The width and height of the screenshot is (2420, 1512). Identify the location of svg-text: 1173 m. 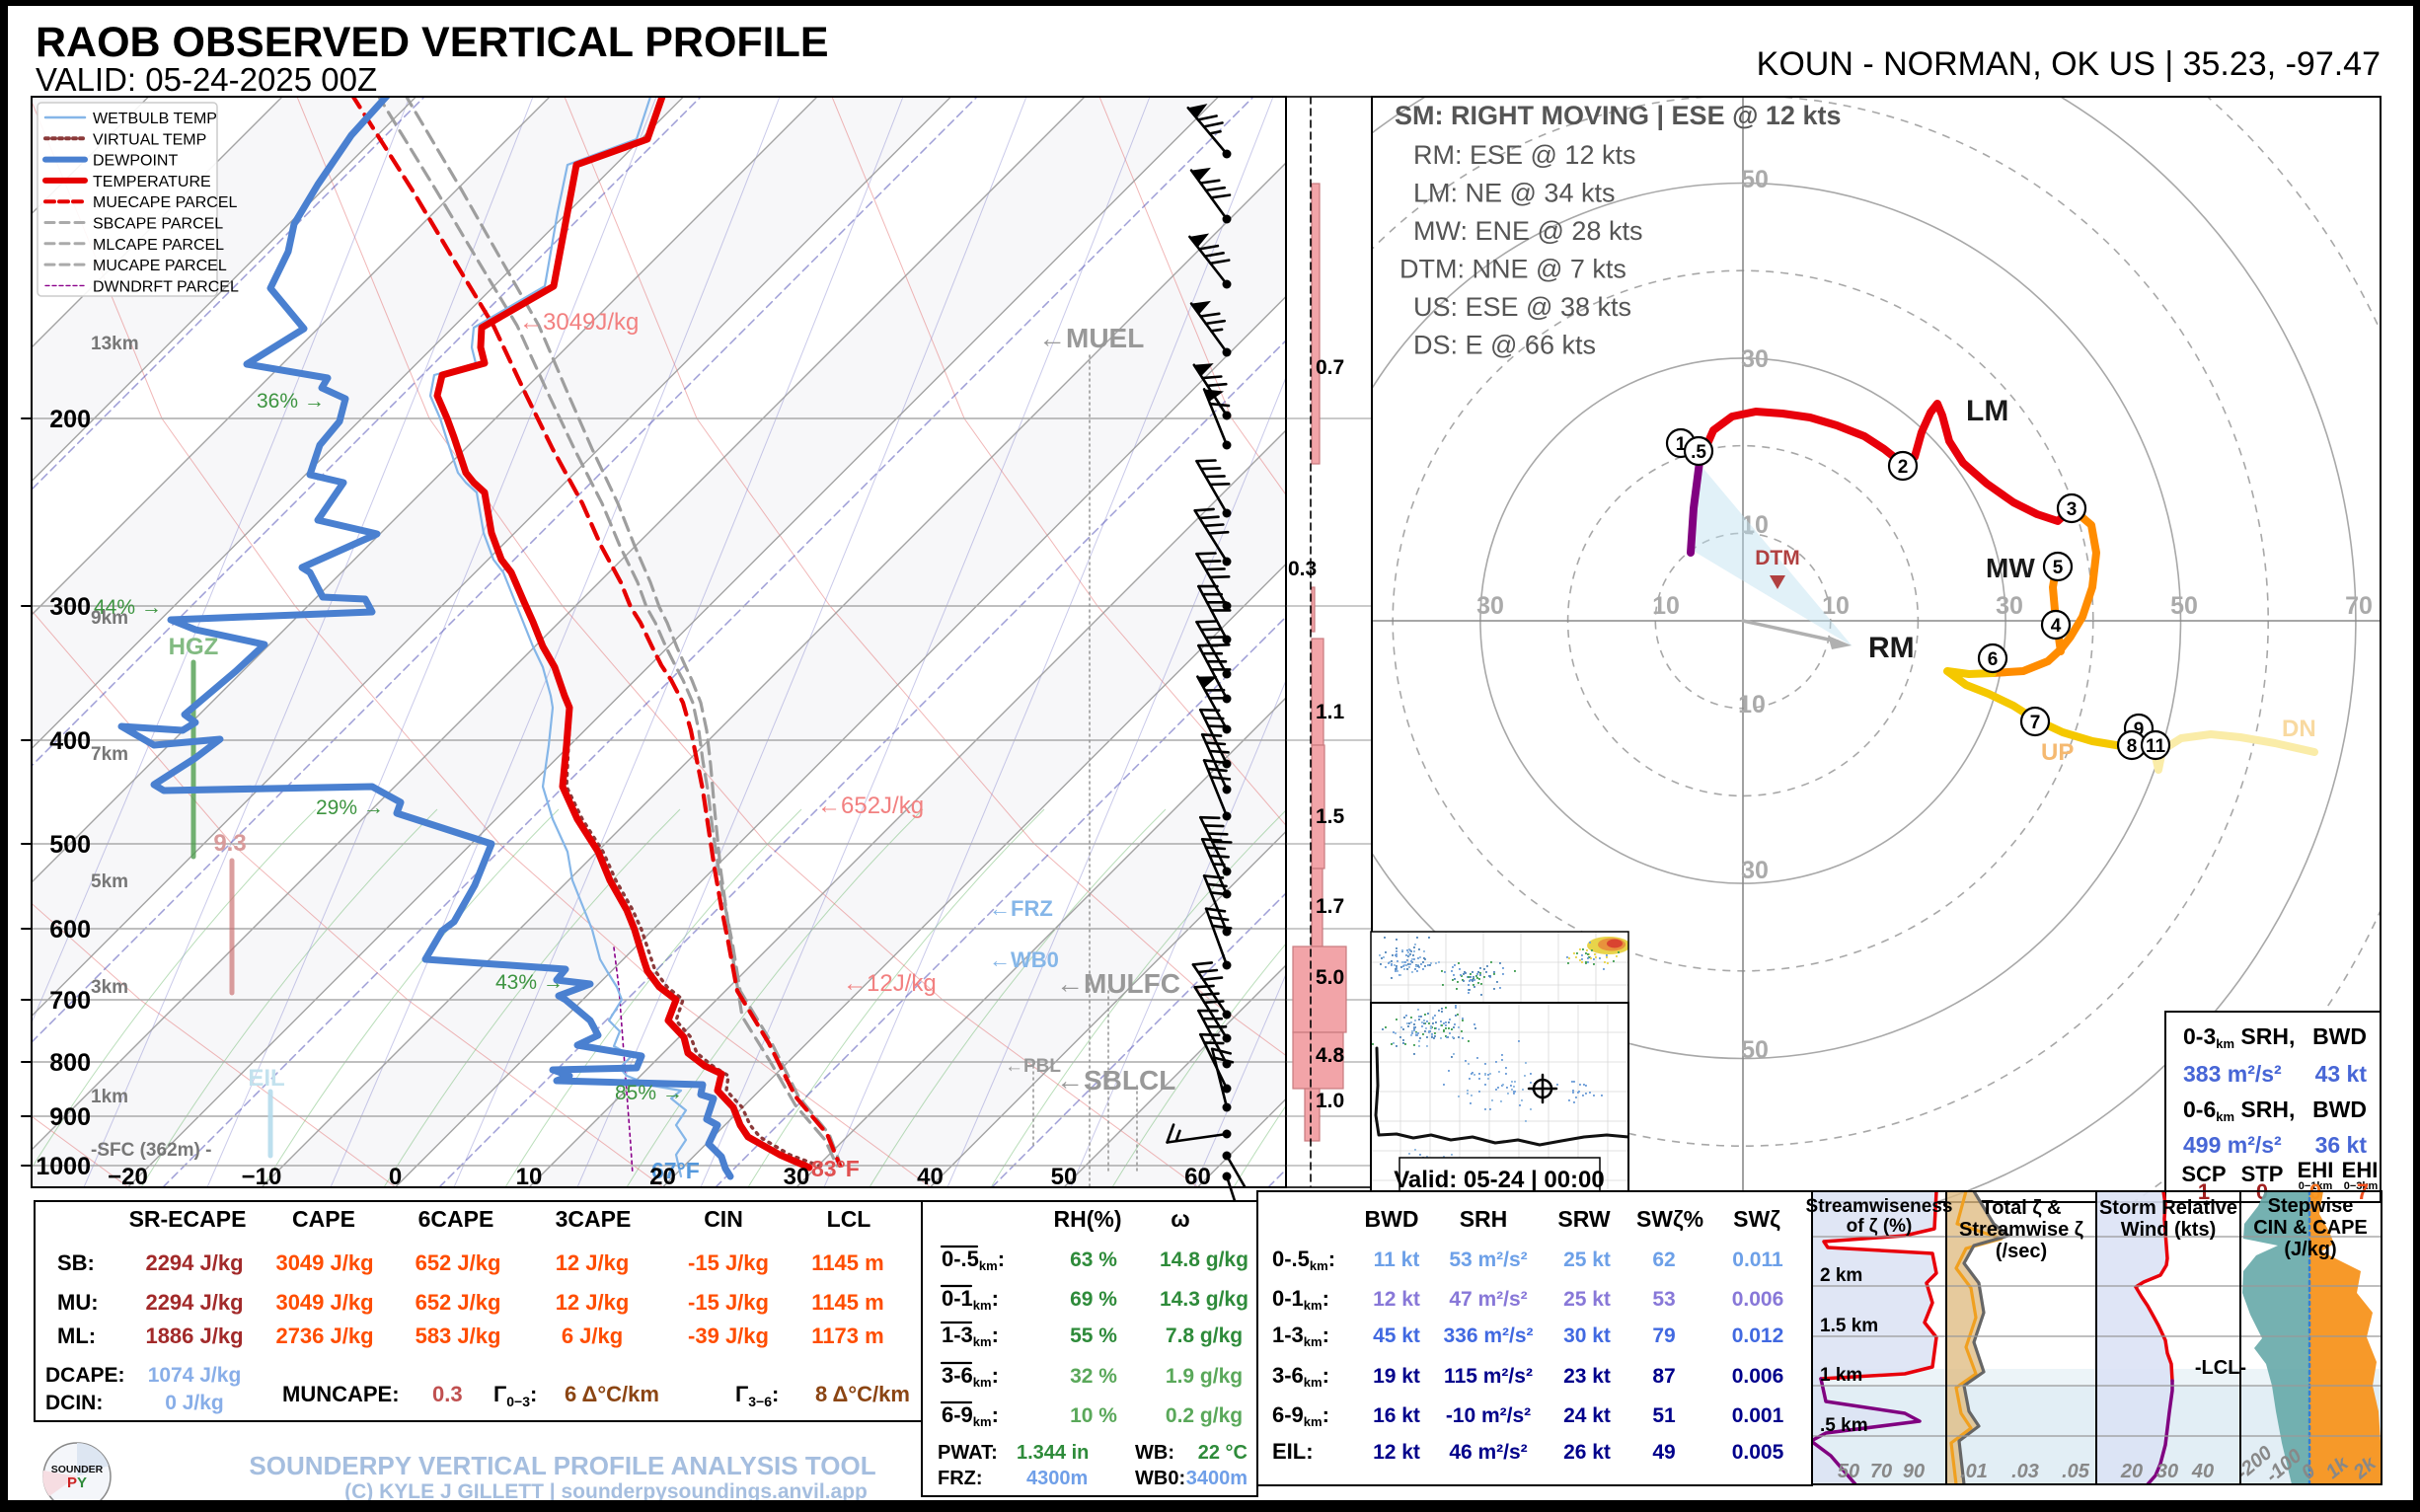
(847, 1336).